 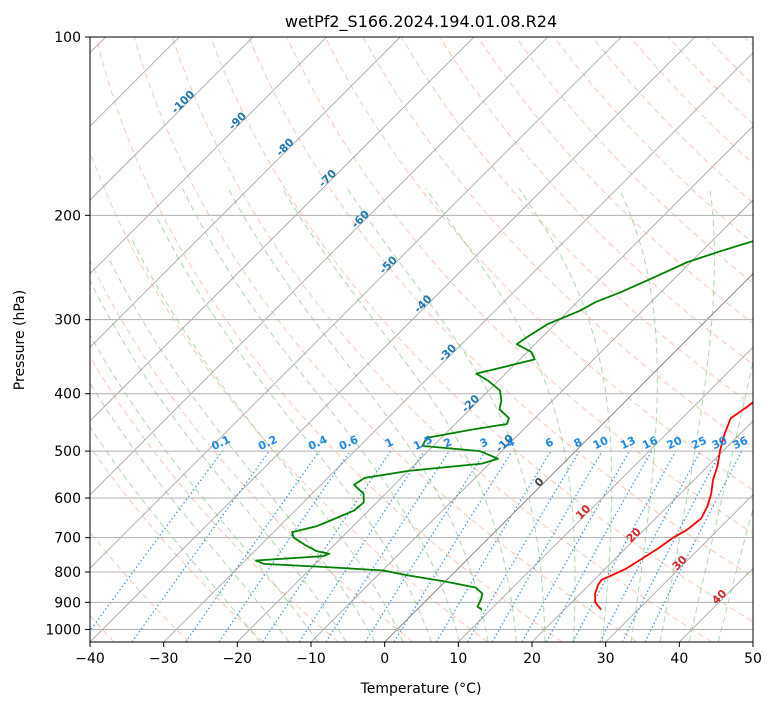 What do you see at coordinates (421, 689) in the screenshot?
I see `x-axis-title: Temperature (°C)` at bounding box center [421, 689].